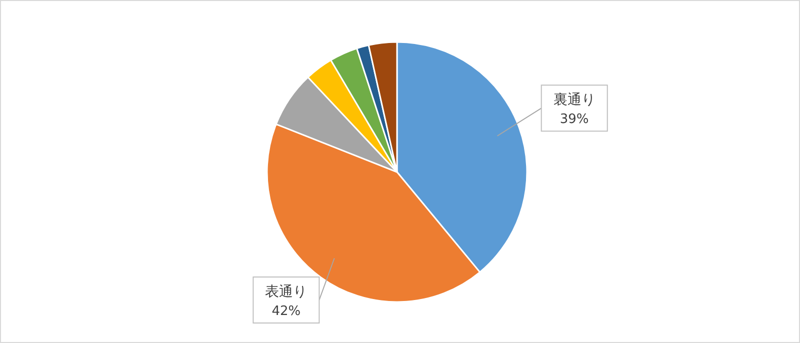 This screenshot has height=343, width=800. Describe the element at coordinates (286, 311) in the screenshot. I see `data-label: 42%` at that location.